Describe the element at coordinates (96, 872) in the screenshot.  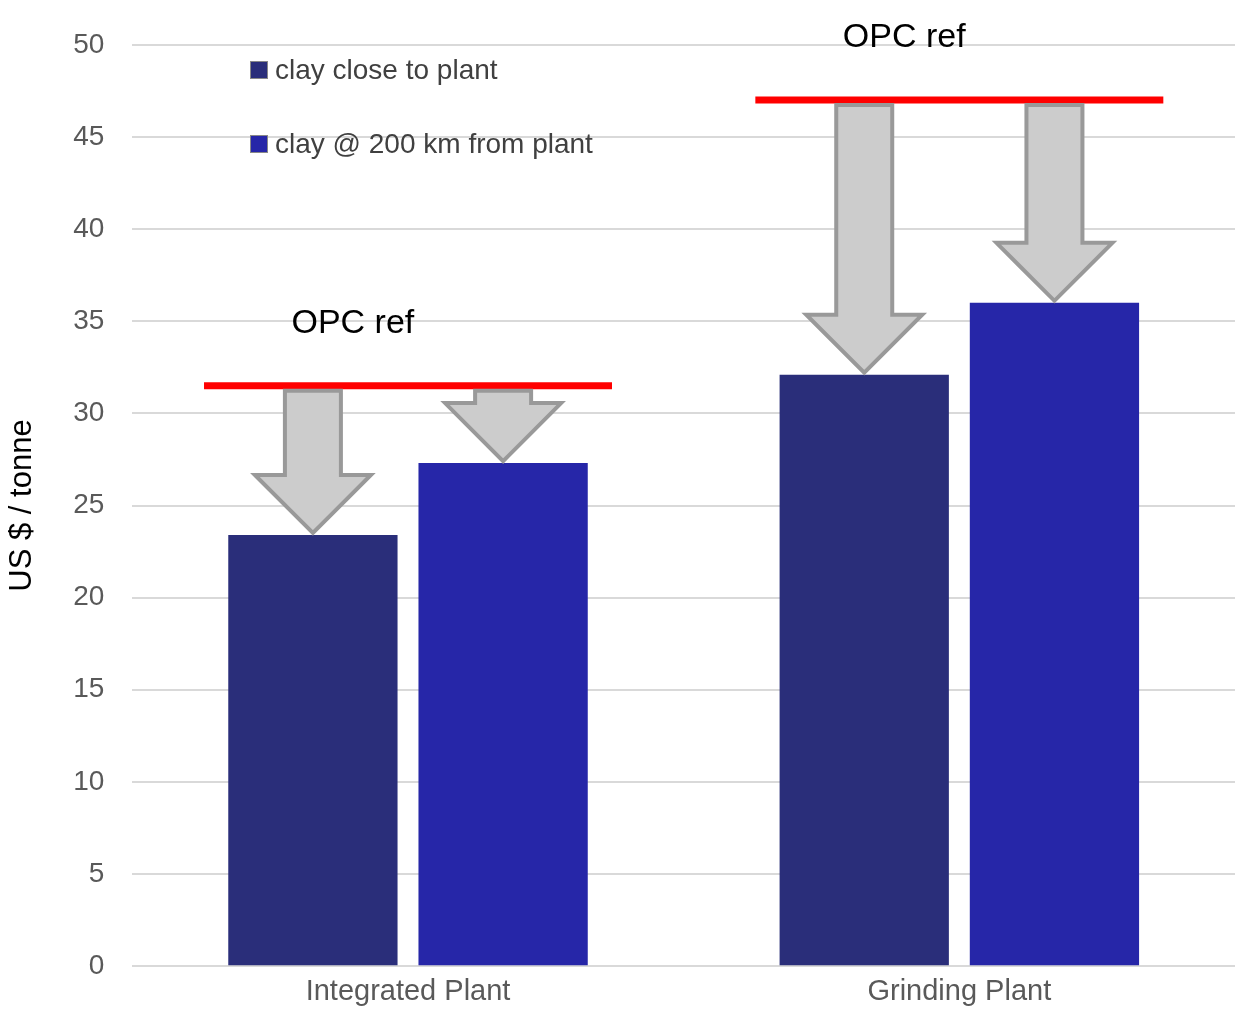
I see `y-tick-label: 5` at that location.